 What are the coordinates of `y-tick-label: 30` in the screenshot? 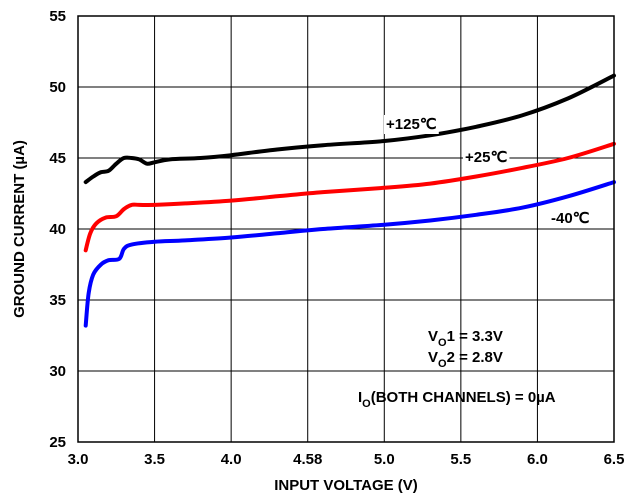 It's located at (57, 371).